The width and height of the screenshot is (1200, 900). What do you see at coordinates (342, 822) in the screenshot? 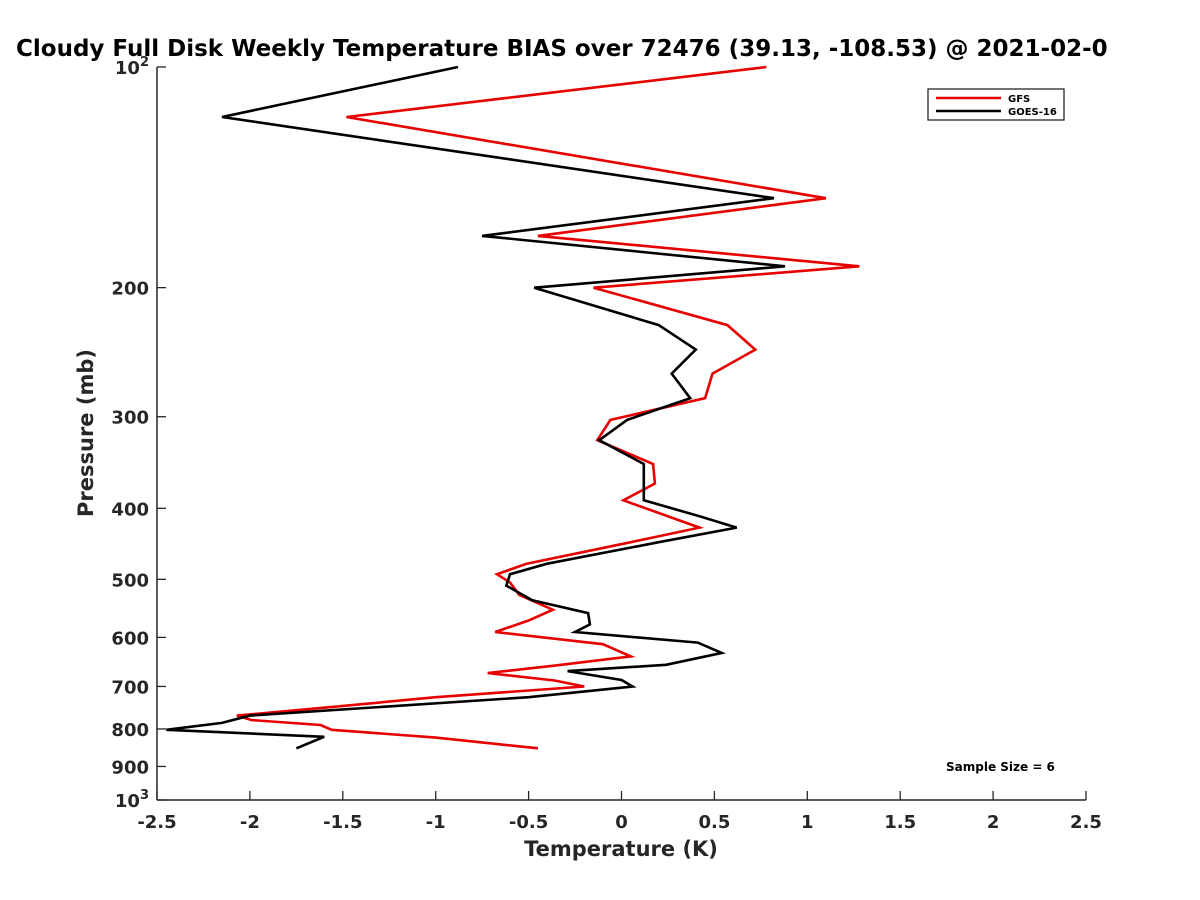
I see `x-tick-label: -1.5` at bounding box center [342, 822].